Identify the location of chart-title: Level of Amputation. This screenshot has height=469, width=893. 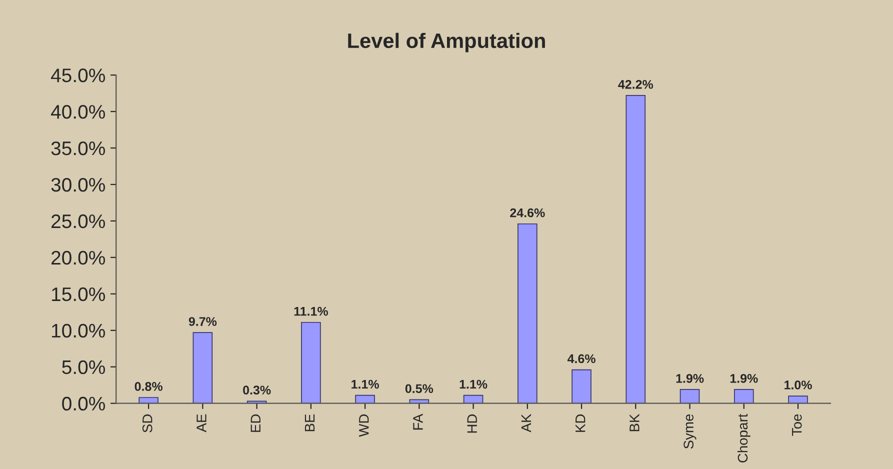
(446, 42).